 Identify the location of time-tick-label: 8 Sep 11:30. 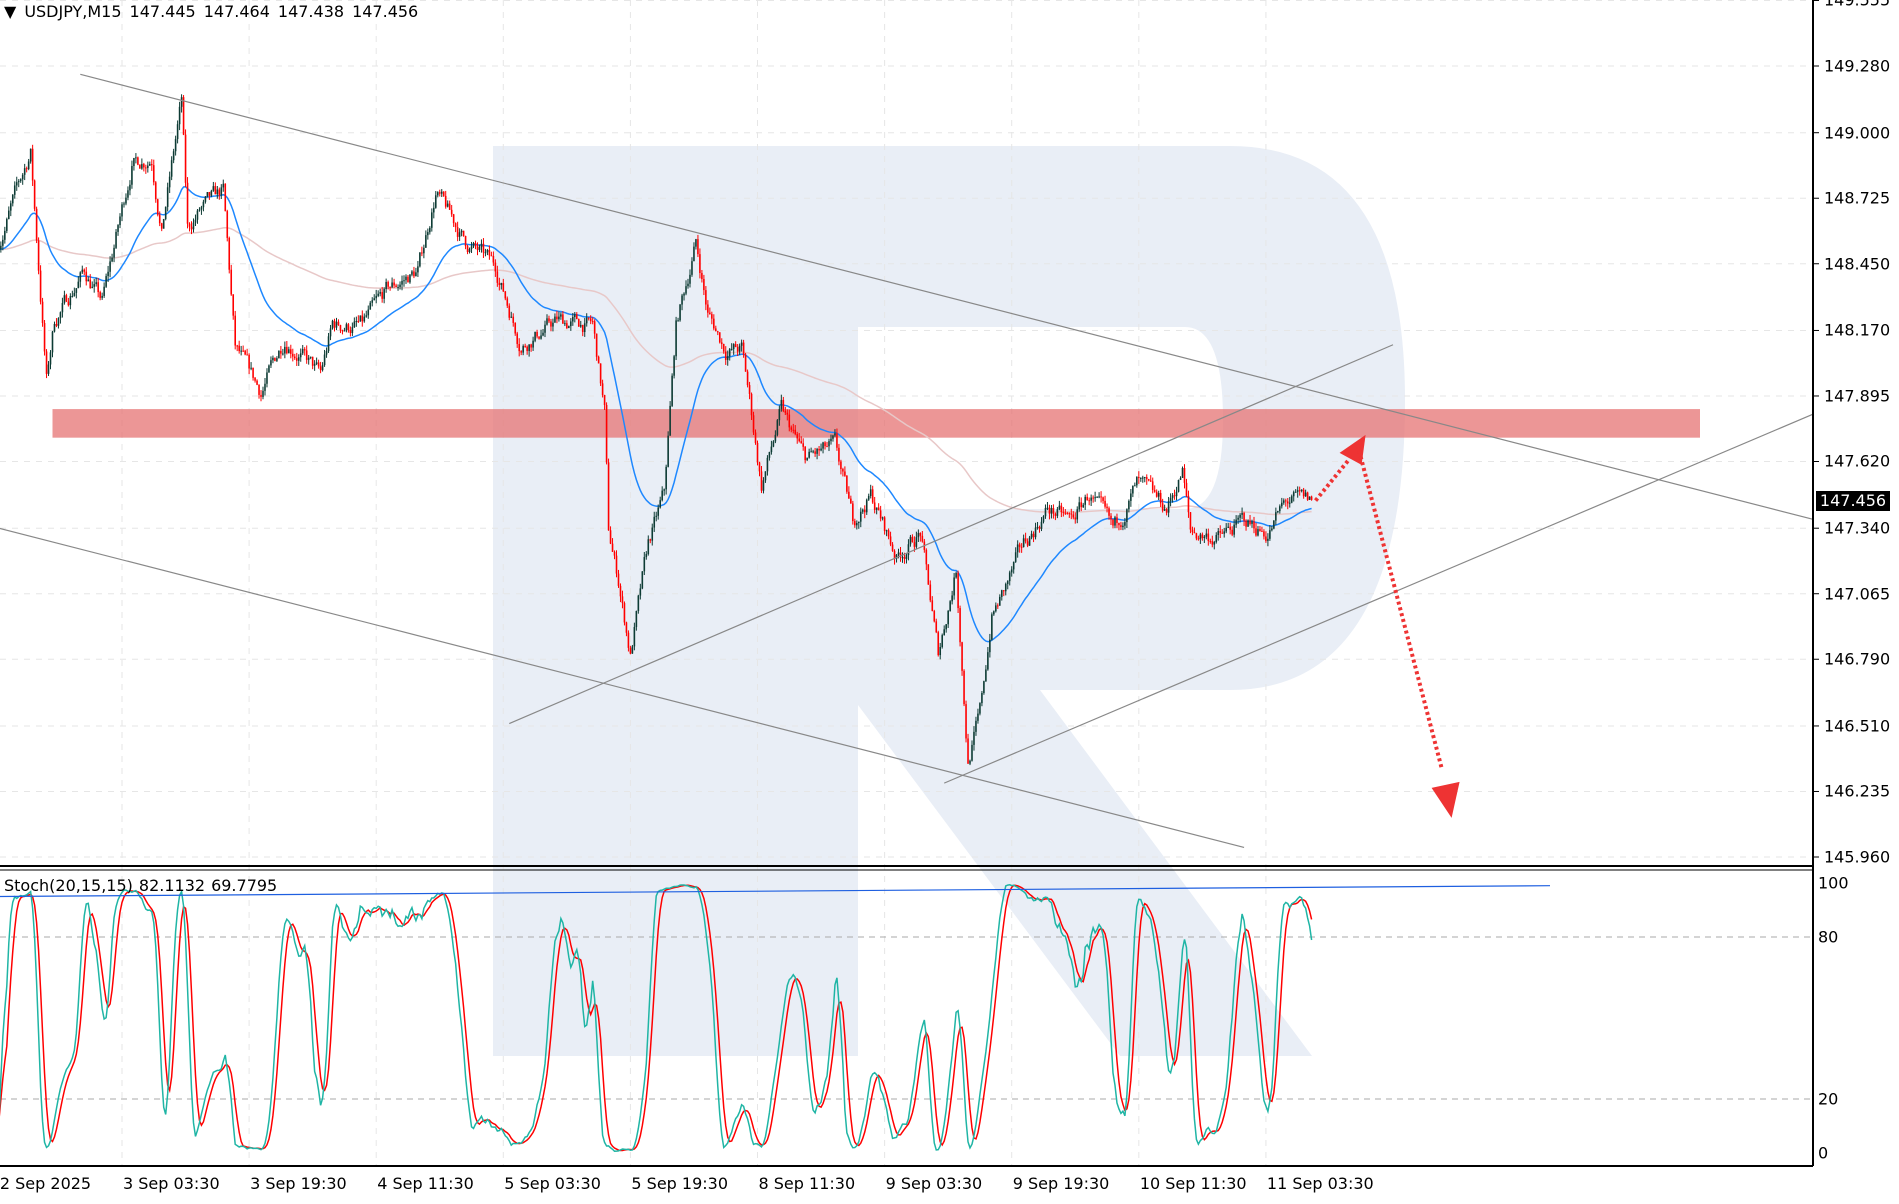
(807, 1183).